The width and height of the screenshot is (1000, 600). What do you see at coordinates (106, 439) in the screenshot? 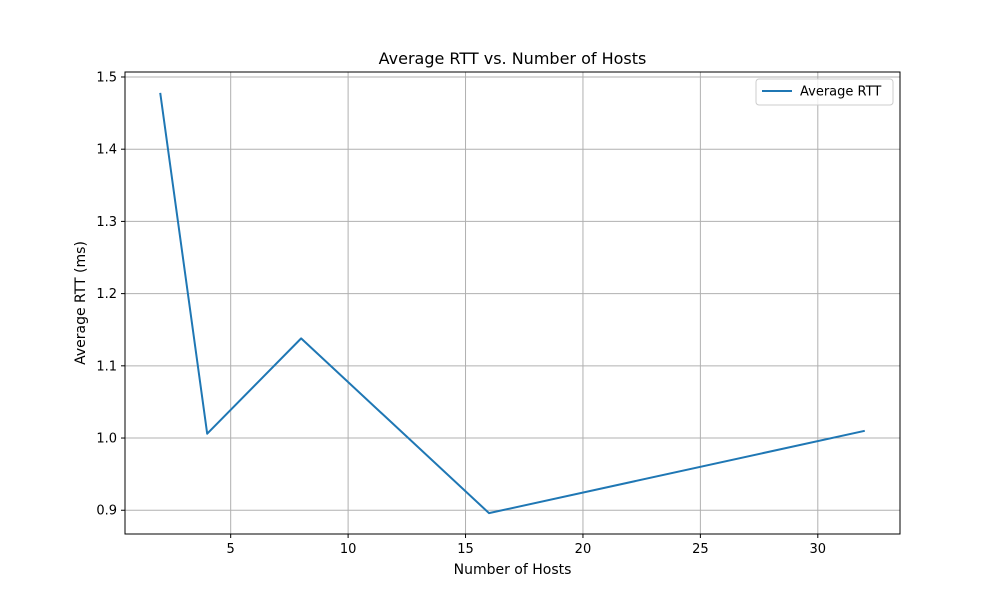
I see `y-tick-label: 1.0` at bounding box center [106, 439].